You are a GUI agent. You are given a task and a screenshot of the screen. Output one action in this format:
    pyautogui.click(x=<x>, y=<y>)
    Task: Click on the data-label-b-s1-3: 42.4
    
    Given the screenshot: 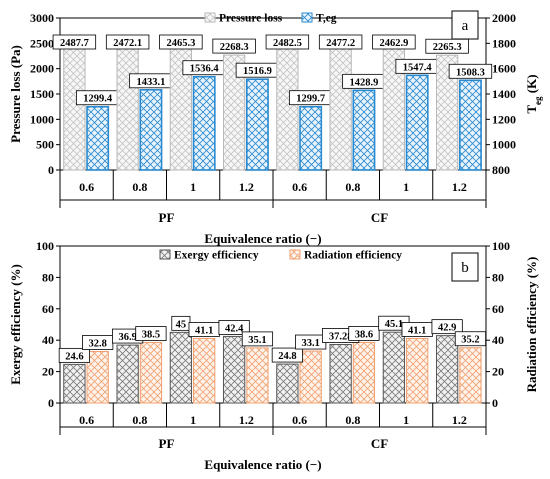 What is the action you would take?
    pyautogui.click(x=234, y=328)
    